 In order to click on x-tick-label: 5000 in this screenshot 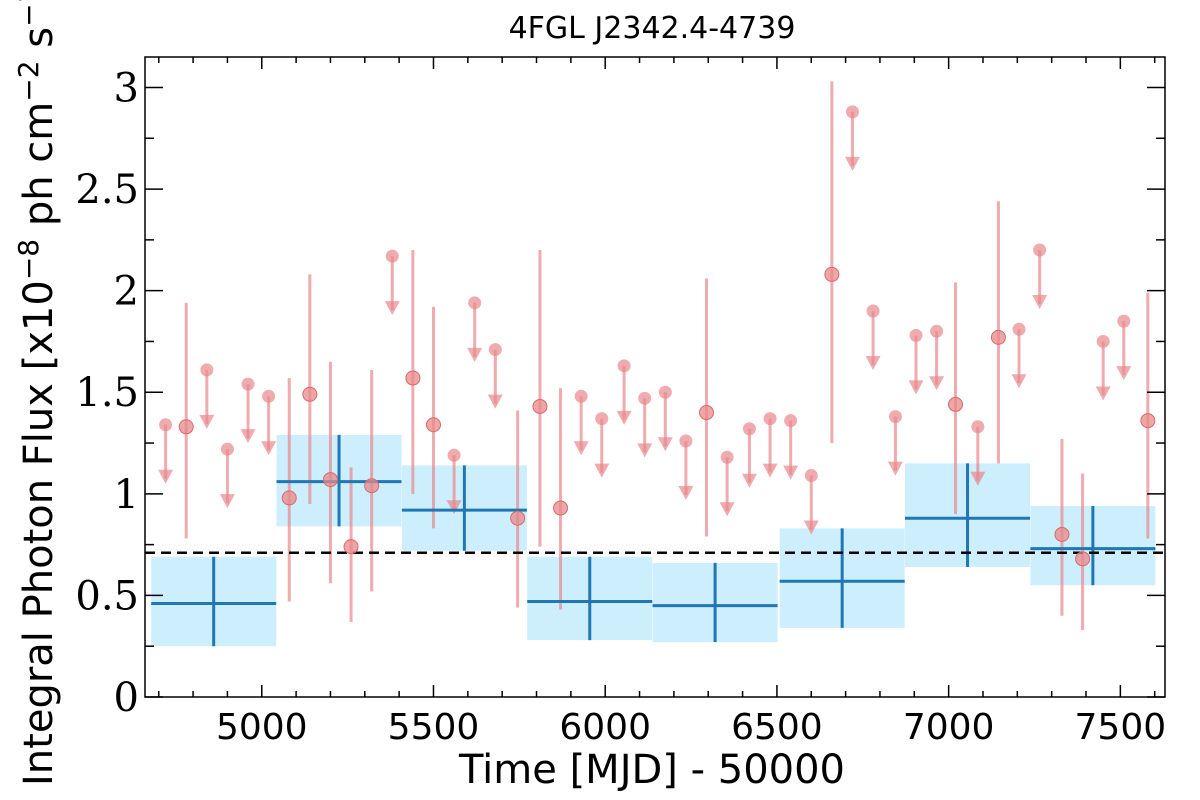, I will do `click(262, 727)`.